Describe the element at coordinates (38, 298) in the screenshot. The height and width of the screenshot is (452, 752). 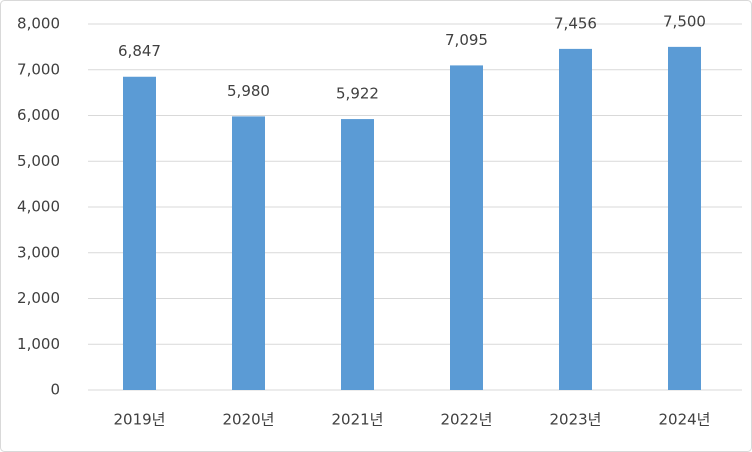
I see `y-tick-label: 2,000` at that location.